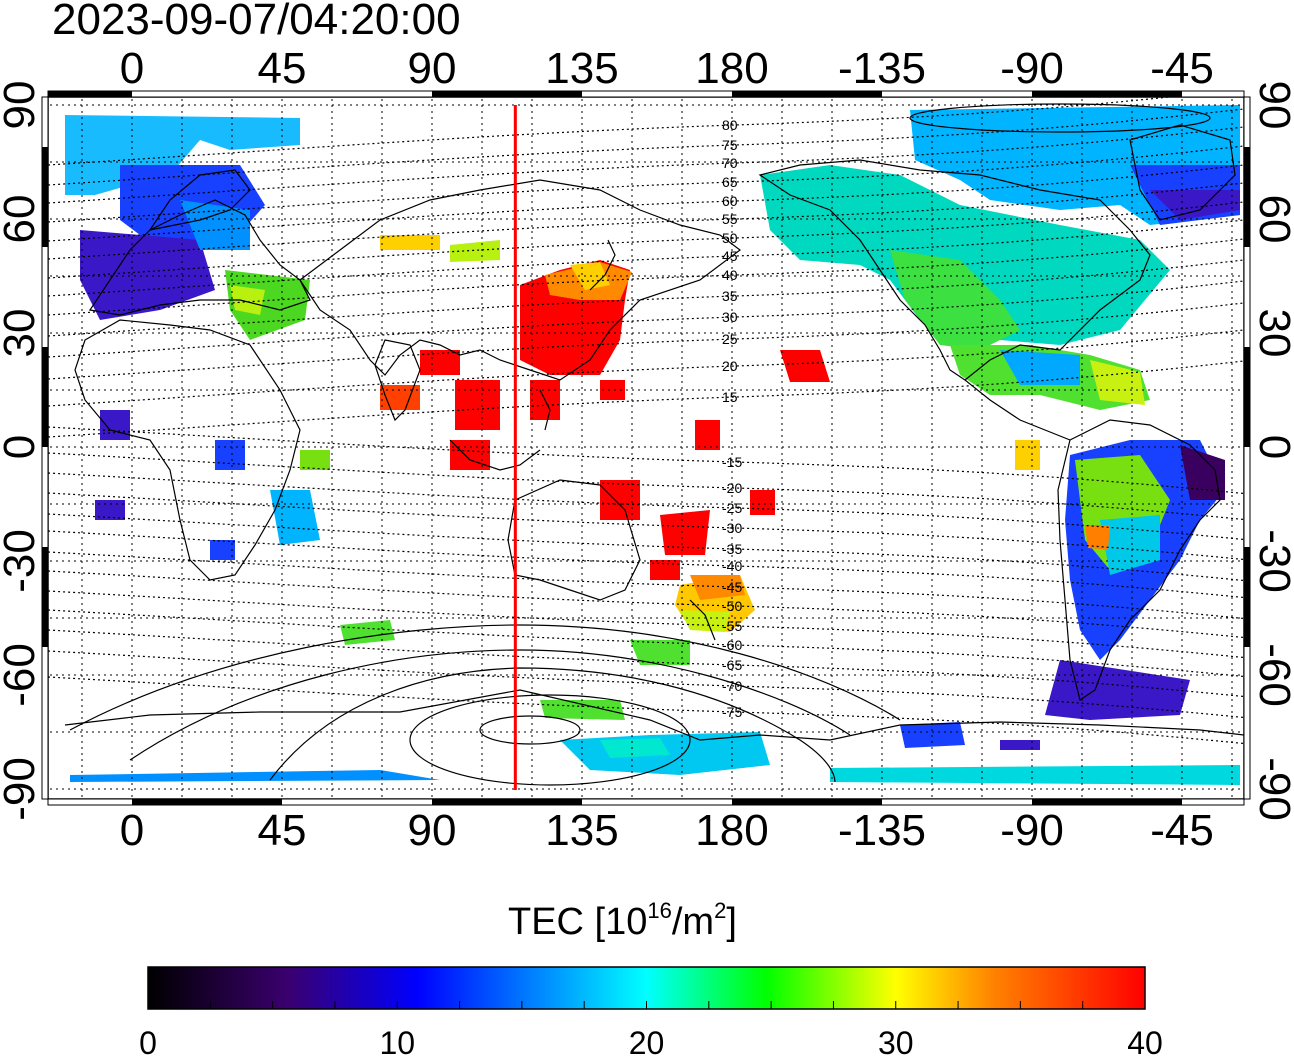 This screenshot has width=1294, height=1057. Describe the element at coordinates (730, 366) in the screenshot. I see `magnetic-latitude-label: 20` at that location.